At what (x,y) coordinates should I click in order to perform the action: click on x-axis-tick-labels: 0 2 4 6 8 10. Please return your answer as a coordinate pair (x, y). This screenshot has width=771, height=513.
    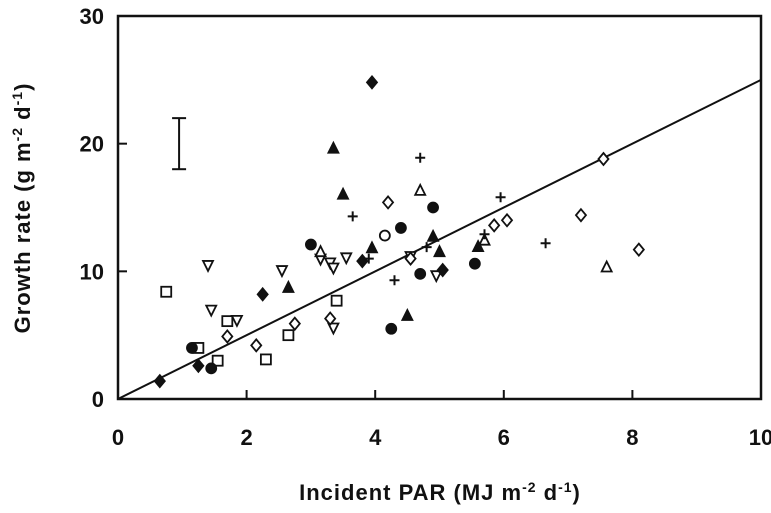
    Looking at the image, I should click on (441, 437).